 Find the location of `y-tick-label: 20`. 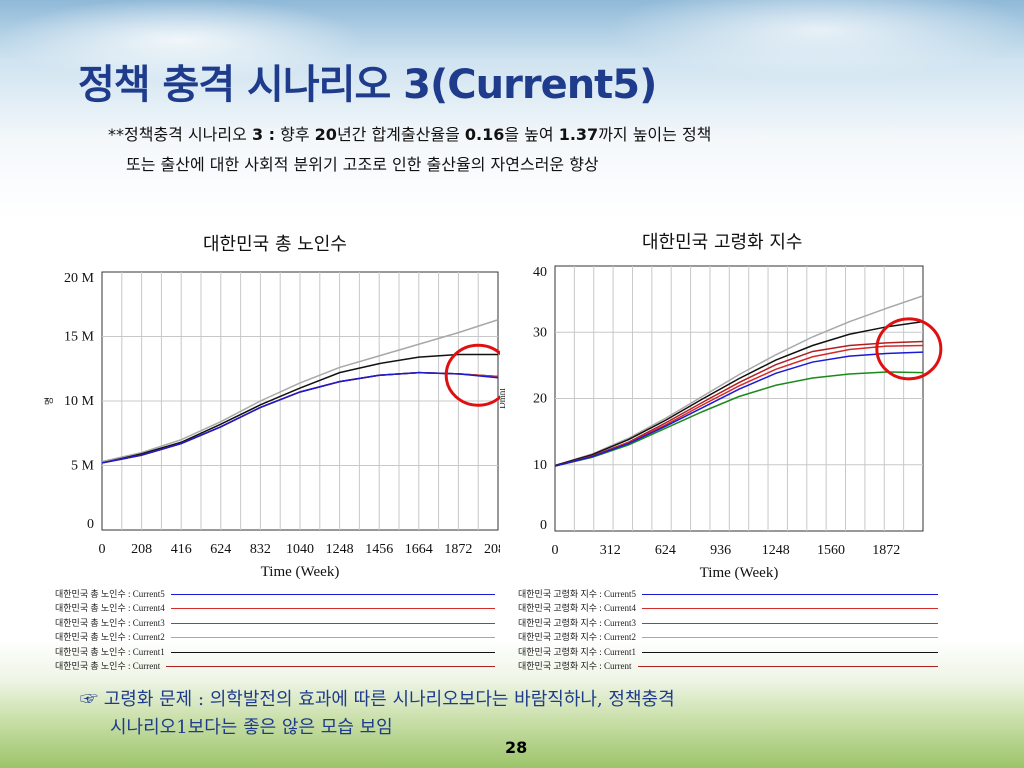

y-tick-label: 20 is located at coordinates (540, 399).